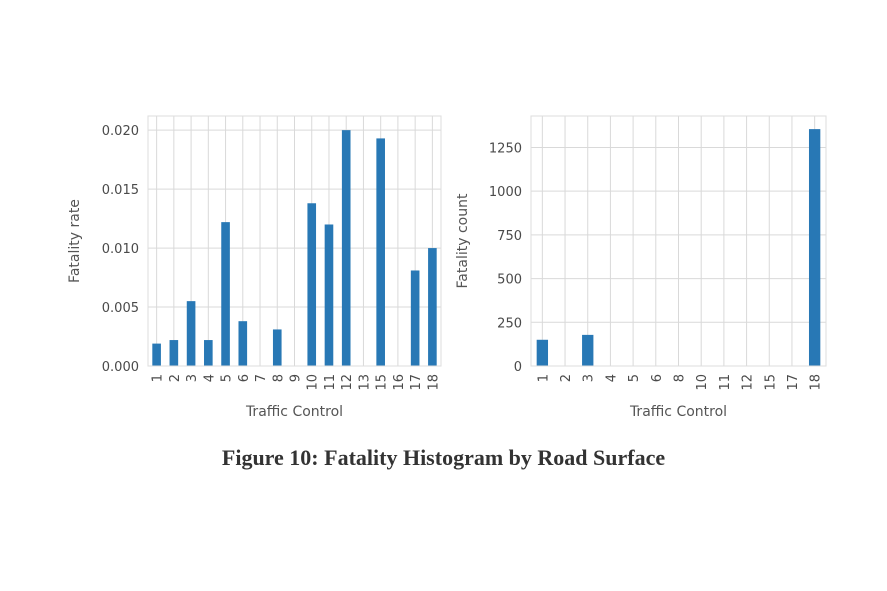 The height and width of the screenshot is (591, 887). Describe the element at coordinates (518, 367) in the screenshot. I see `y-tick-label: 0` at that location.